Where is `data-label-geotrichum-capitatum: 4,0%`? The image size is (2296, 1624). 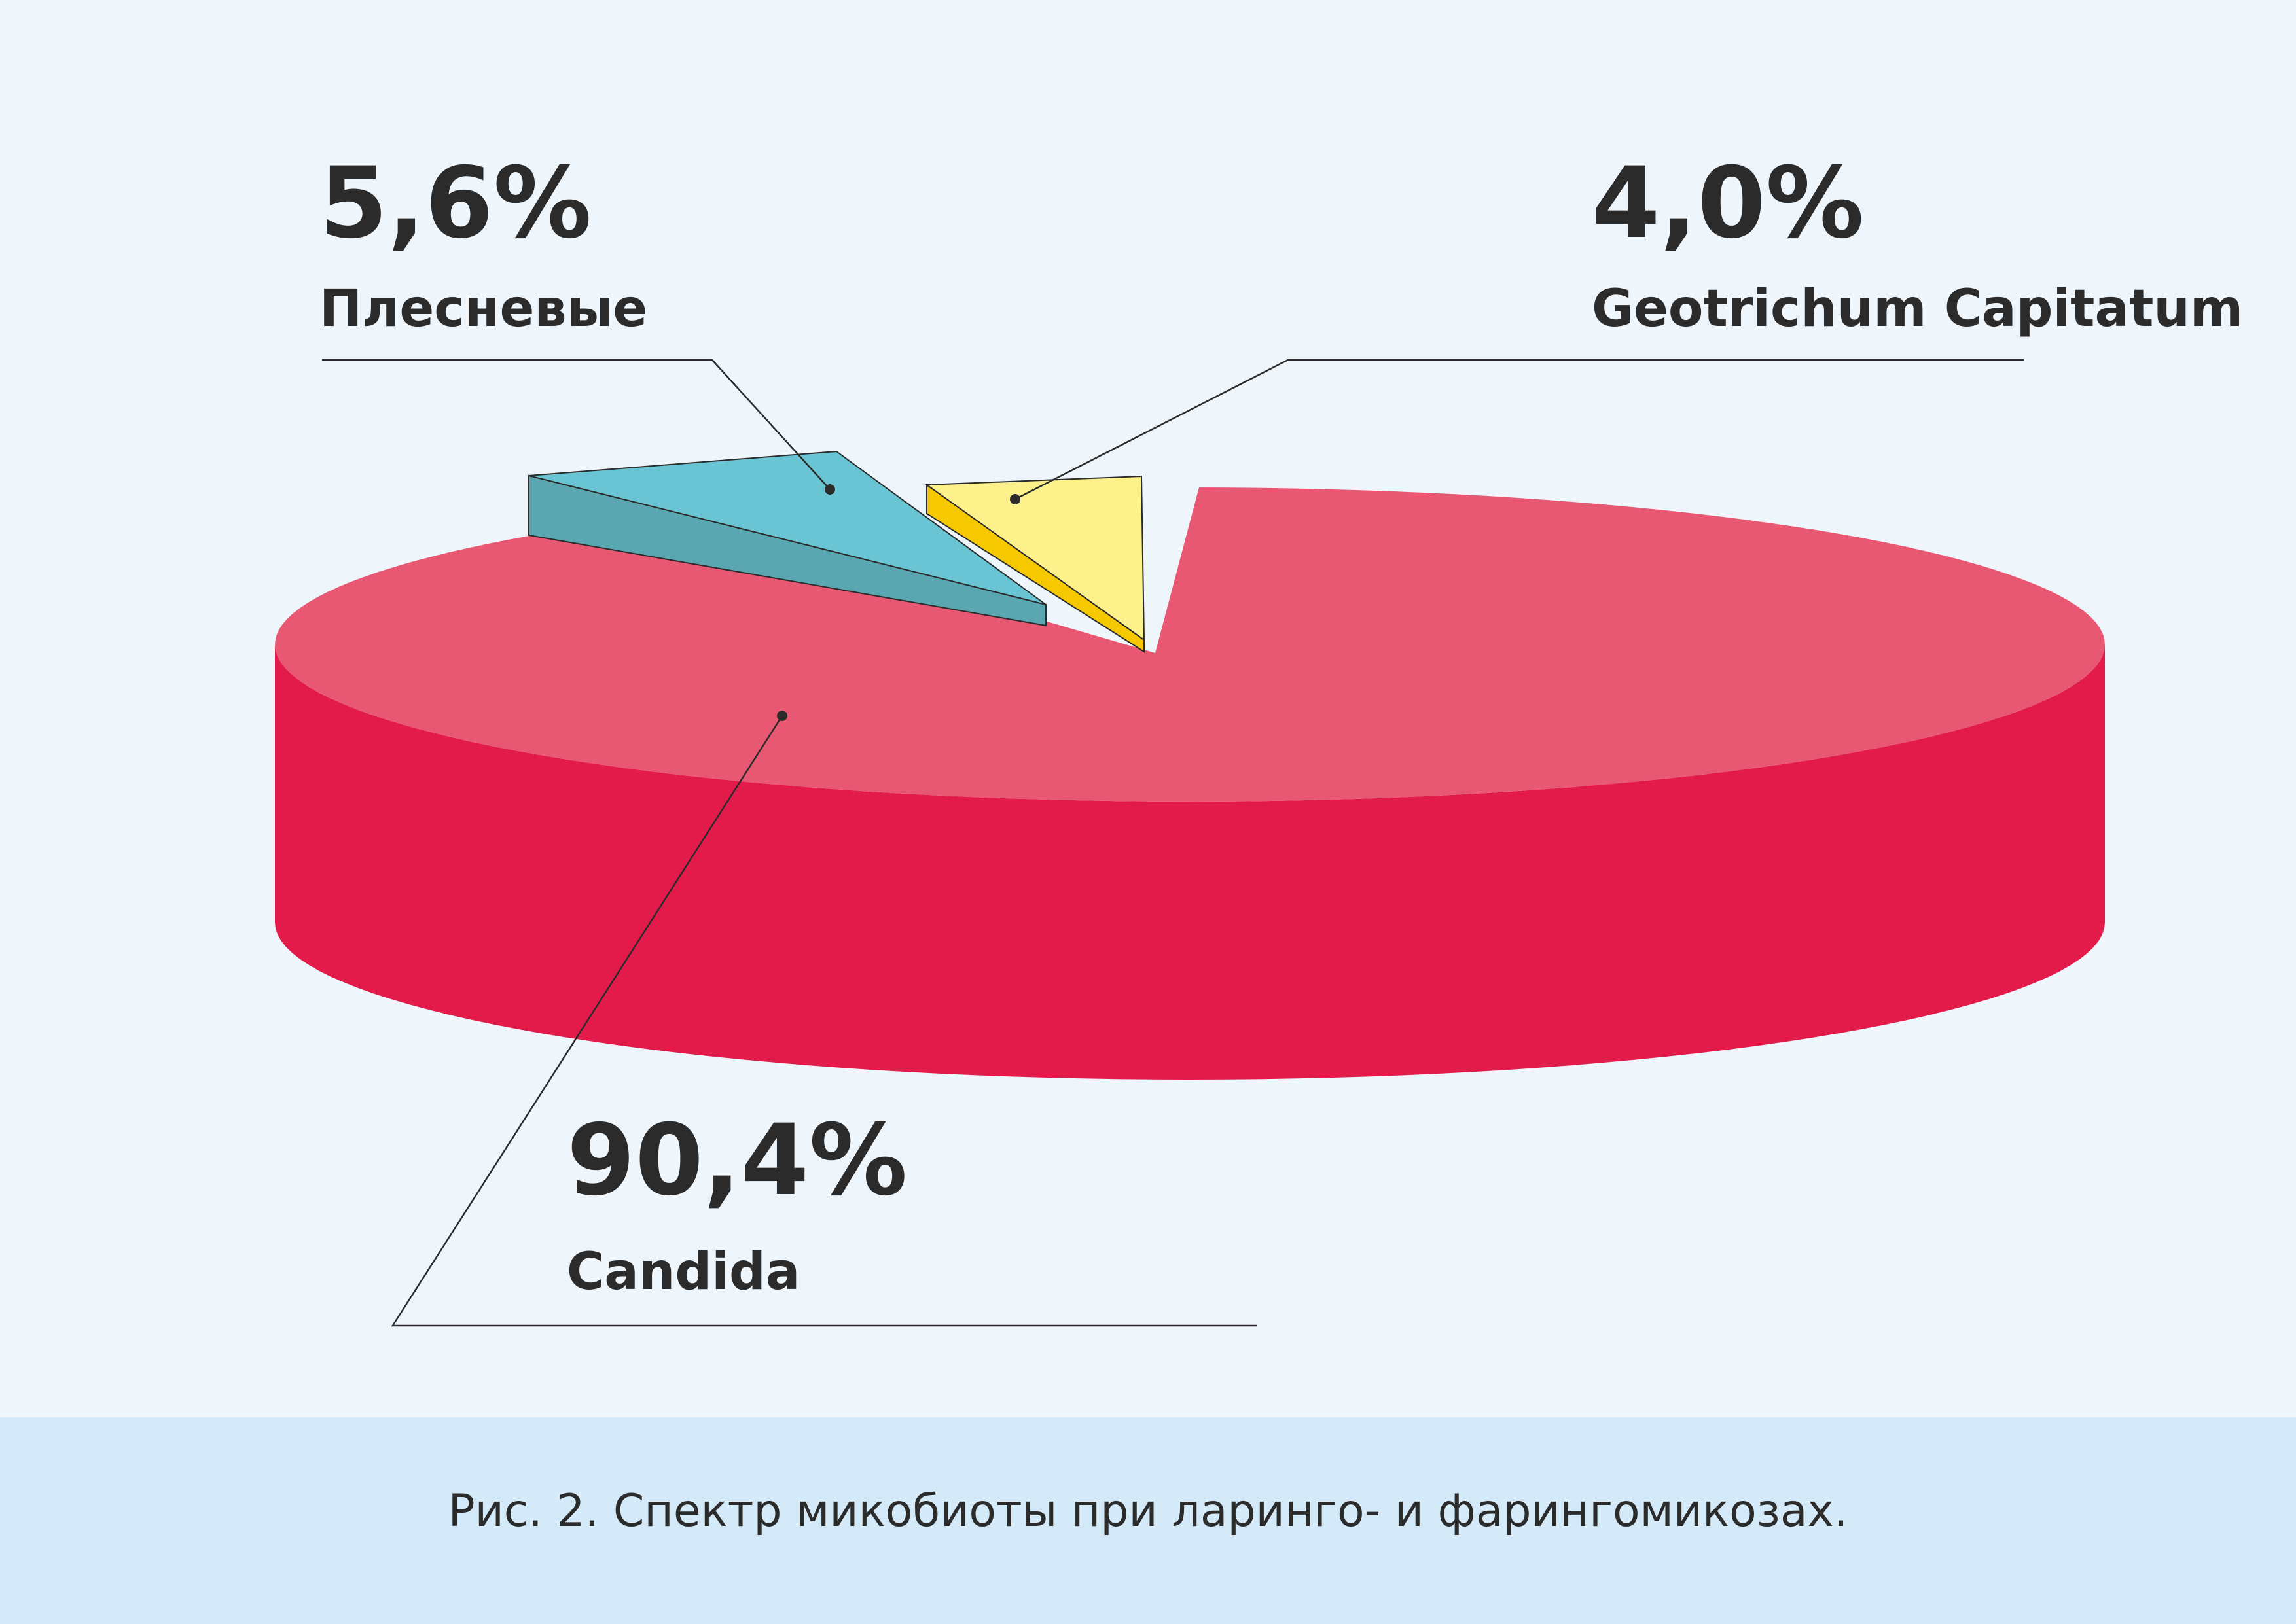
data-label-geotrichum-capitatum: 4,0% is located at coordinates (1728, 203).